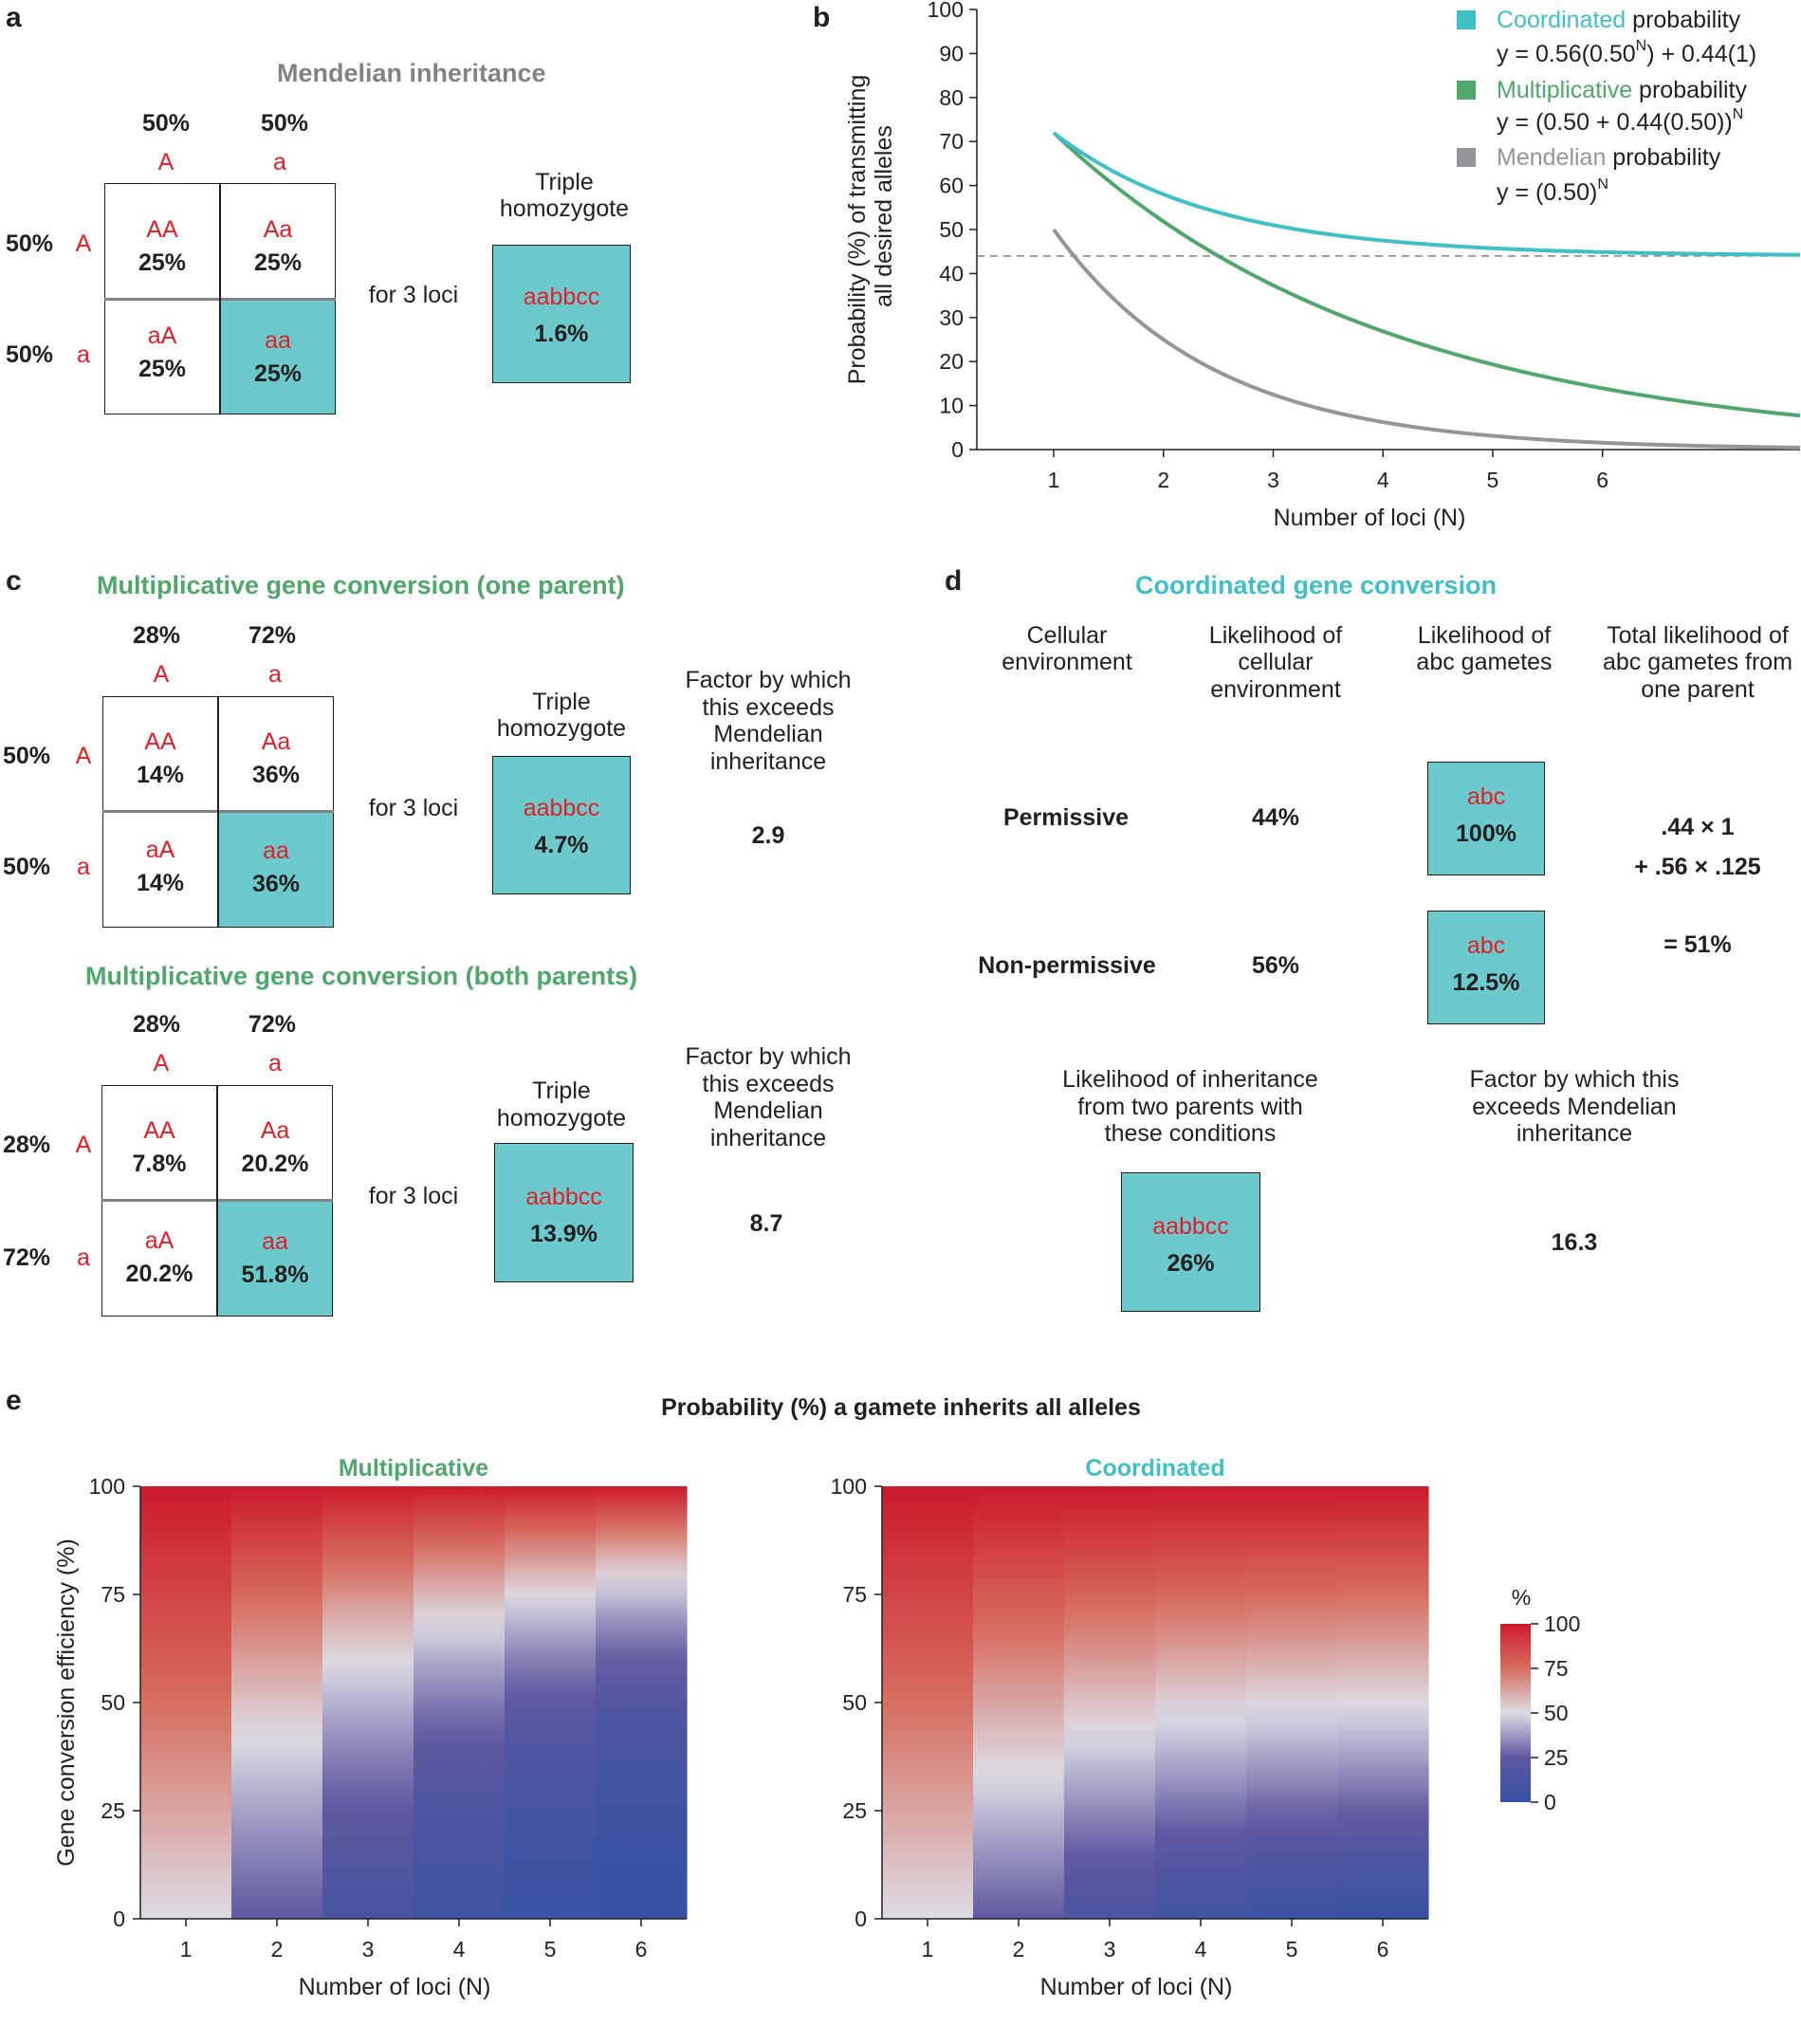 This screenshot has width=1801, height=2044. Describe the element at coordinates (1426, 194) in the screenshot. I see `series-line-coordinated` at that location.